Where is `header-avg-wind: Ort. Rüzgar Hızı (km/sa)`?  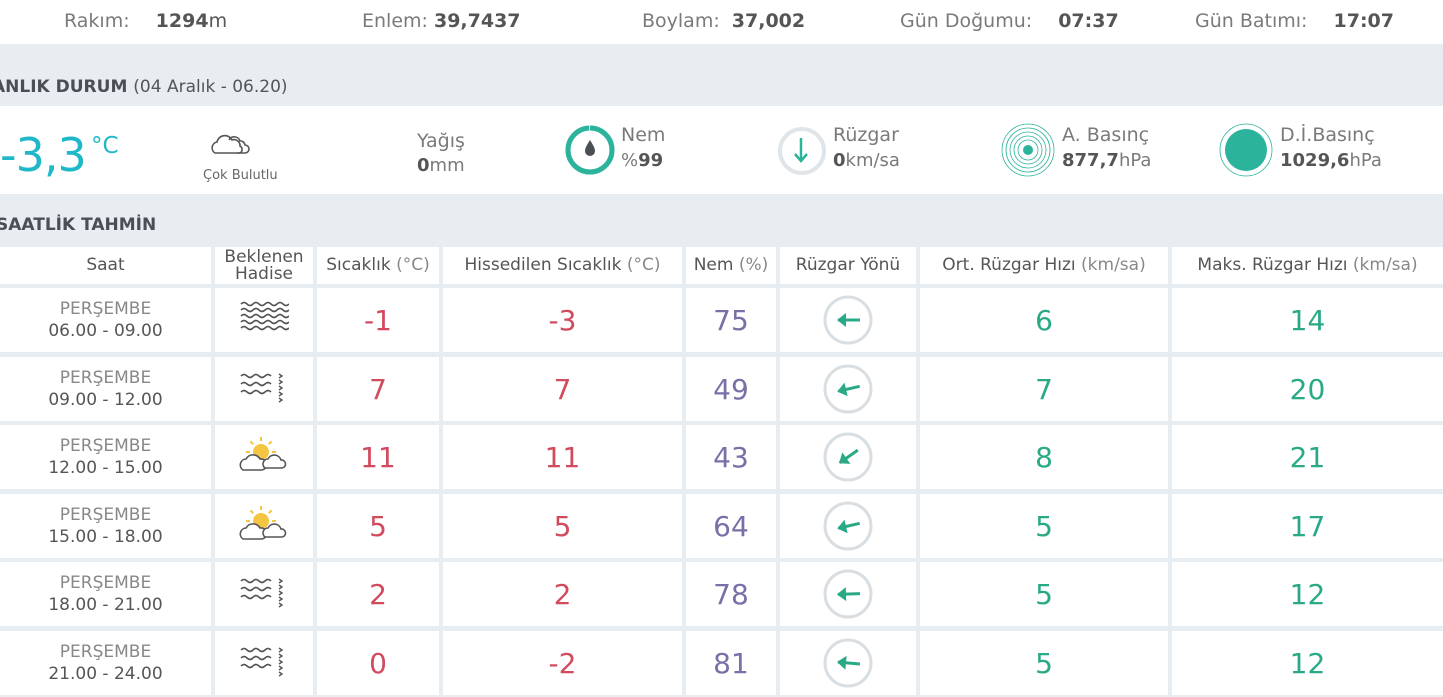 header-avg-wind: Ort. Rüzgar Hızı (km/sa) is located at coordinates (1044, 265).